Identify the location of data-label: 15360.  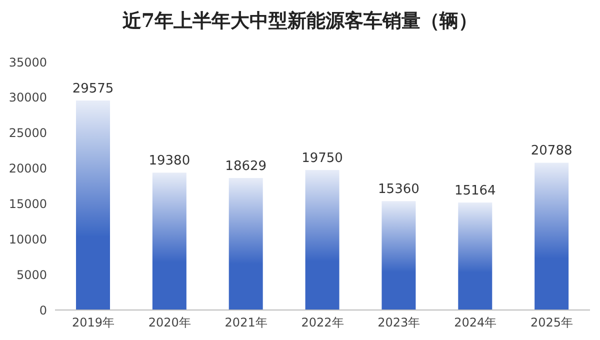
(399, 190).